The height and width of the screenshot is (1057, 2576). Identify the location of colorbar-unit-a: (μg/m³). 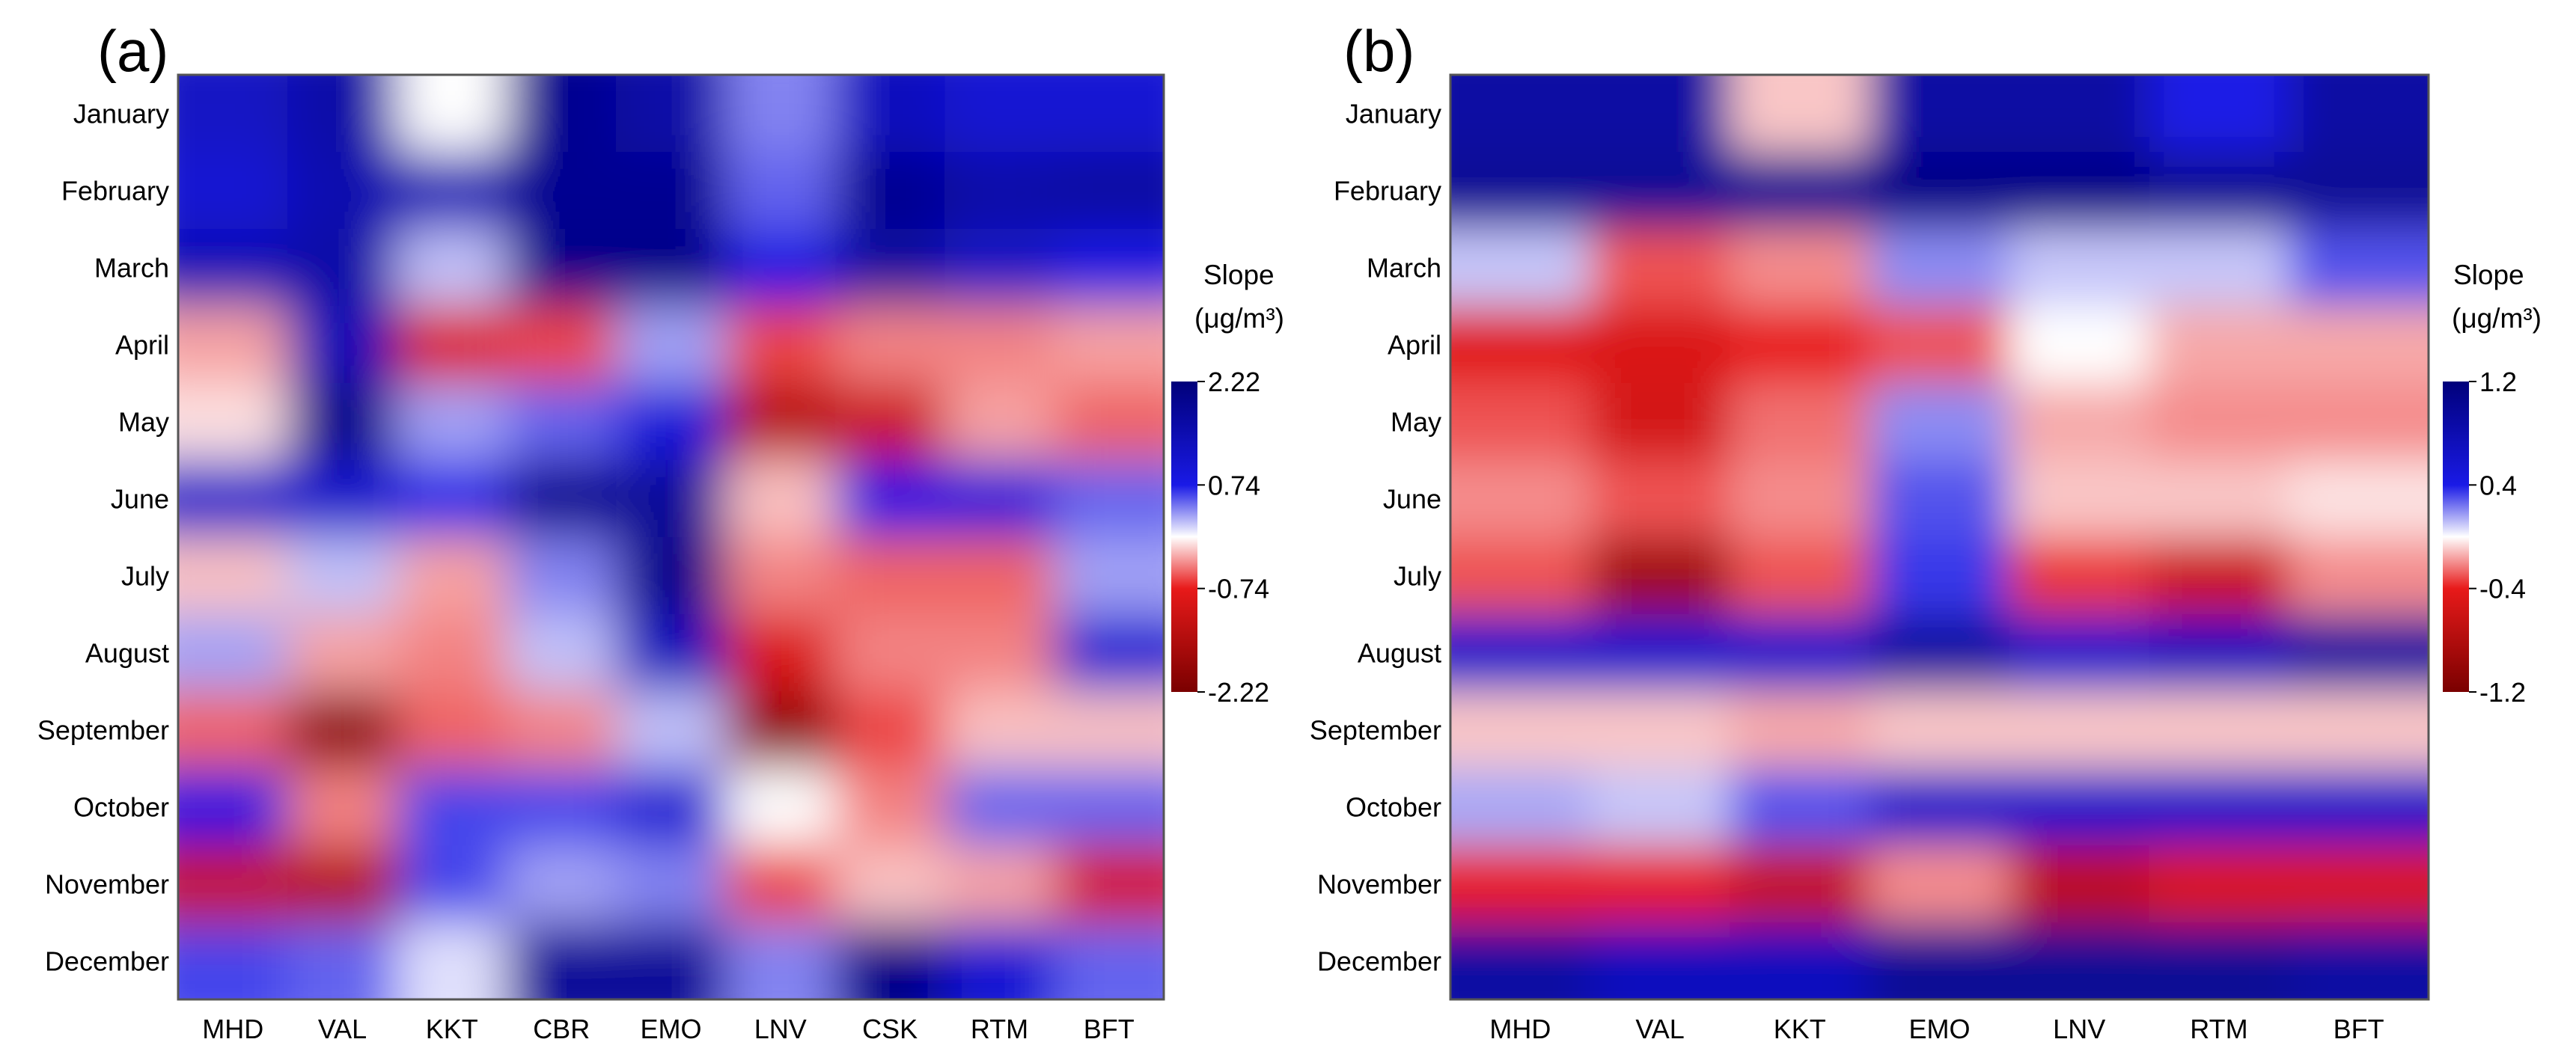
(1239, 318).